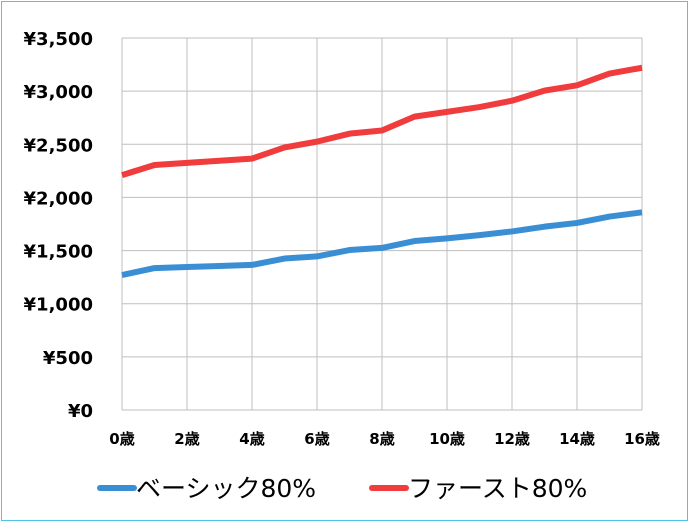  Describe the element at coordinates (68, 358) in the screenshot. I see `y-tick-label: ¥500` at that location.